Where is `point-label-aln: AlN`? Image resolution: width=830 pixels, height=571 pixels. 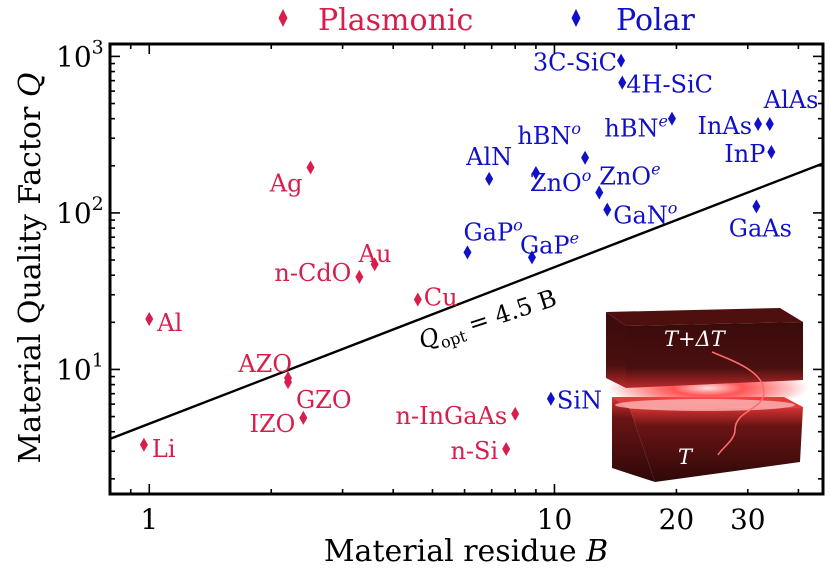 point-label-aln: AlN is located at coordinates (488, 157).